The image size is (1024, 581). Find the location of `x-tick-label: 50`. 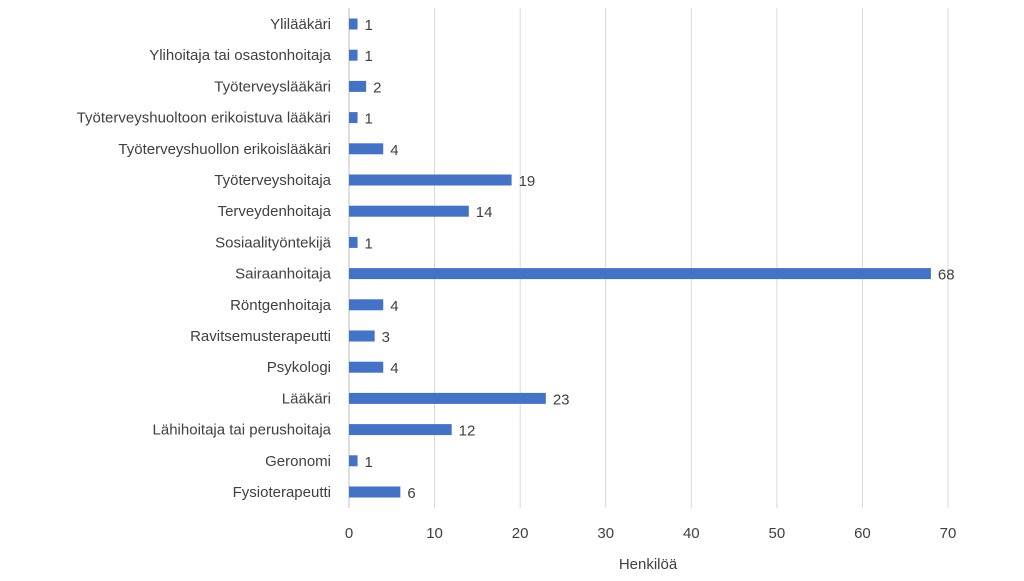

x-tick-label: 50 is located at coordinates (777, 533).